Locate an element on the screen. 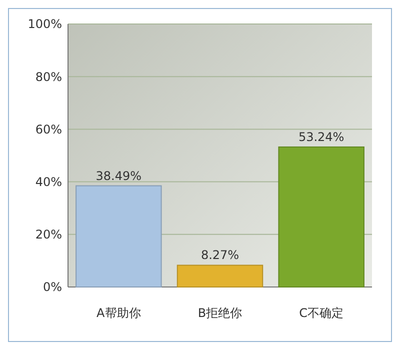 The height and width of the screenshot is (350, 400). x-tick-label: B拒绝你 is located at coordinates (220, 313).